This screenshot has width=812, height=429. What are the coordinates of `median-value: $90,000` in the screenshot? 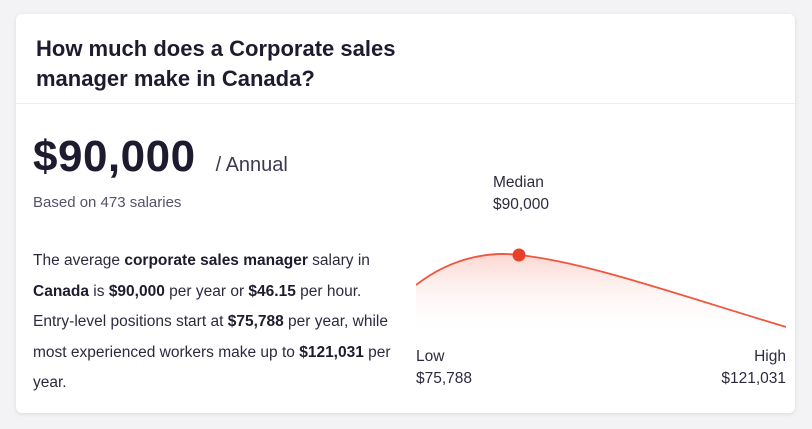 It's located at (521, 204).